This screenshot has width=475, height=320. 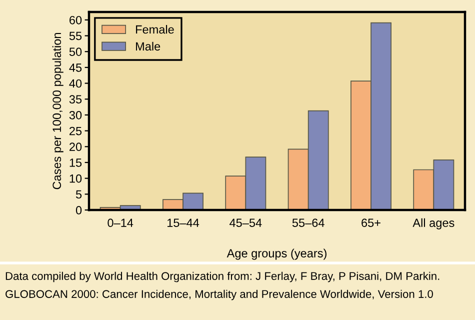 What do you see at coordinates (121, 223) in the screenshot?
I see `x-tick-label: 0–14` at bounding box center [121, 223].